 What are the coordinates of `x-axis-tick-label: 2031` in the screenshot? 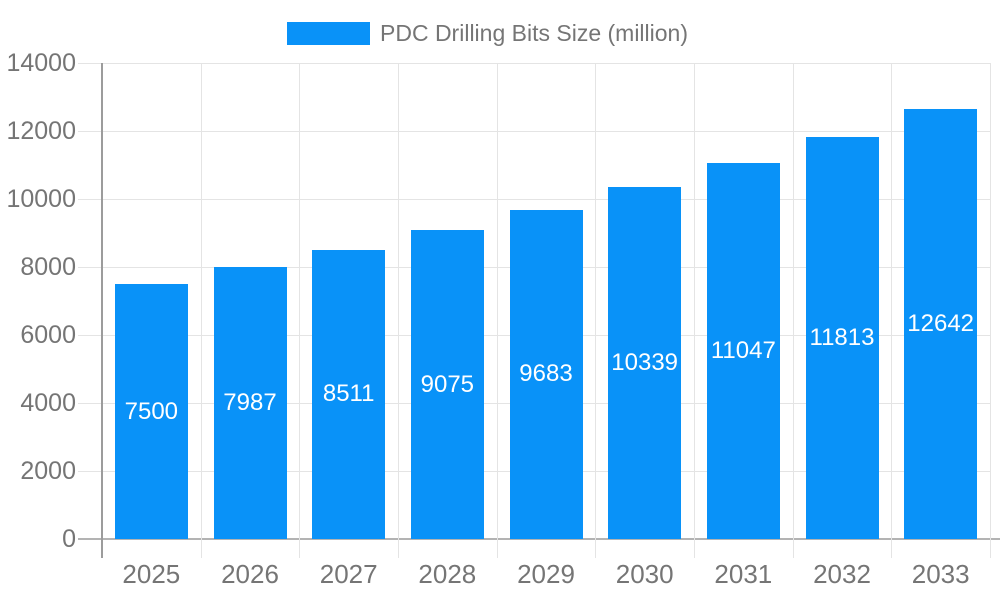 It's located at (743, 574).